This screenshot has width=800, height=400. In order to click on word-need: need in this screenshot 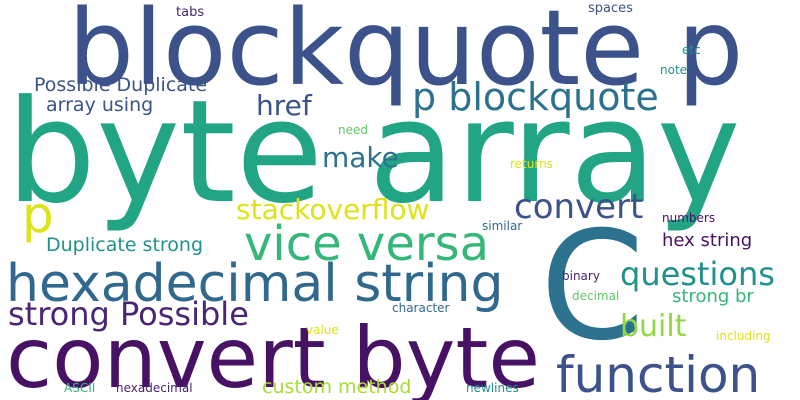, I will do `click(353, 130)`.